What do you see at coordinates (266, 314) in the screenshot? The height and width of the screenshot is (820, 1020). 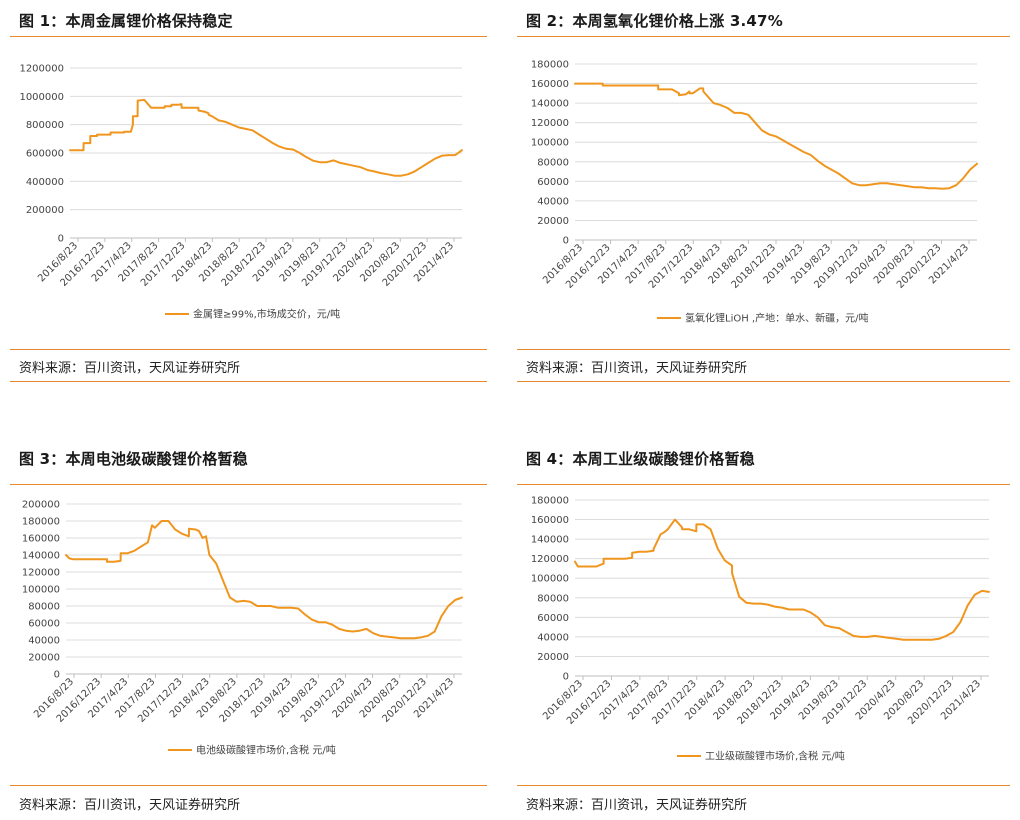 I see `legend-label: 金属锂≥99%,市场成交价，元/吨` at bounding box center [266, 314].